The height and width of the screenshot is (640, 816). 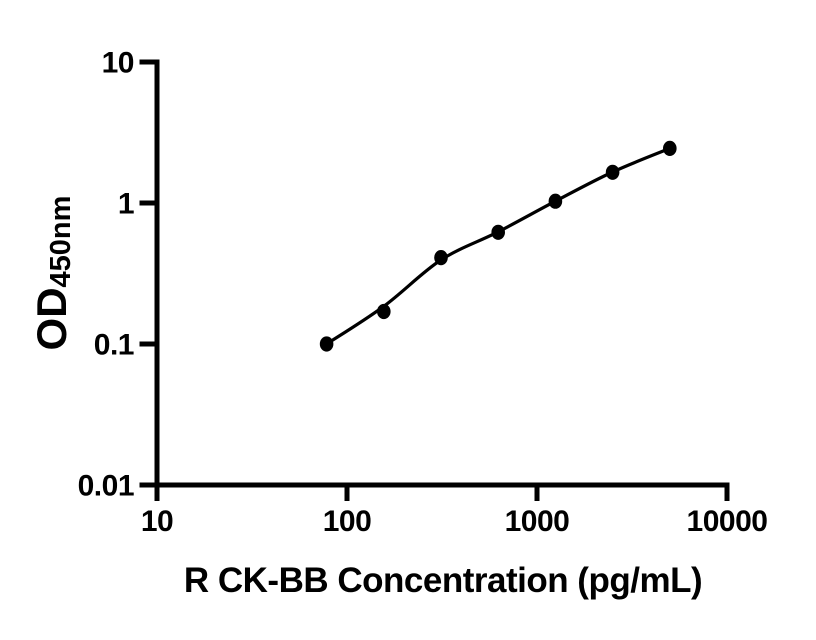 What do you see at coordinates (106, 275) in the screenshot?
I see `y-axis-tick-labels: 0.01 0.1 1 10` at bounding box center [106, 275].